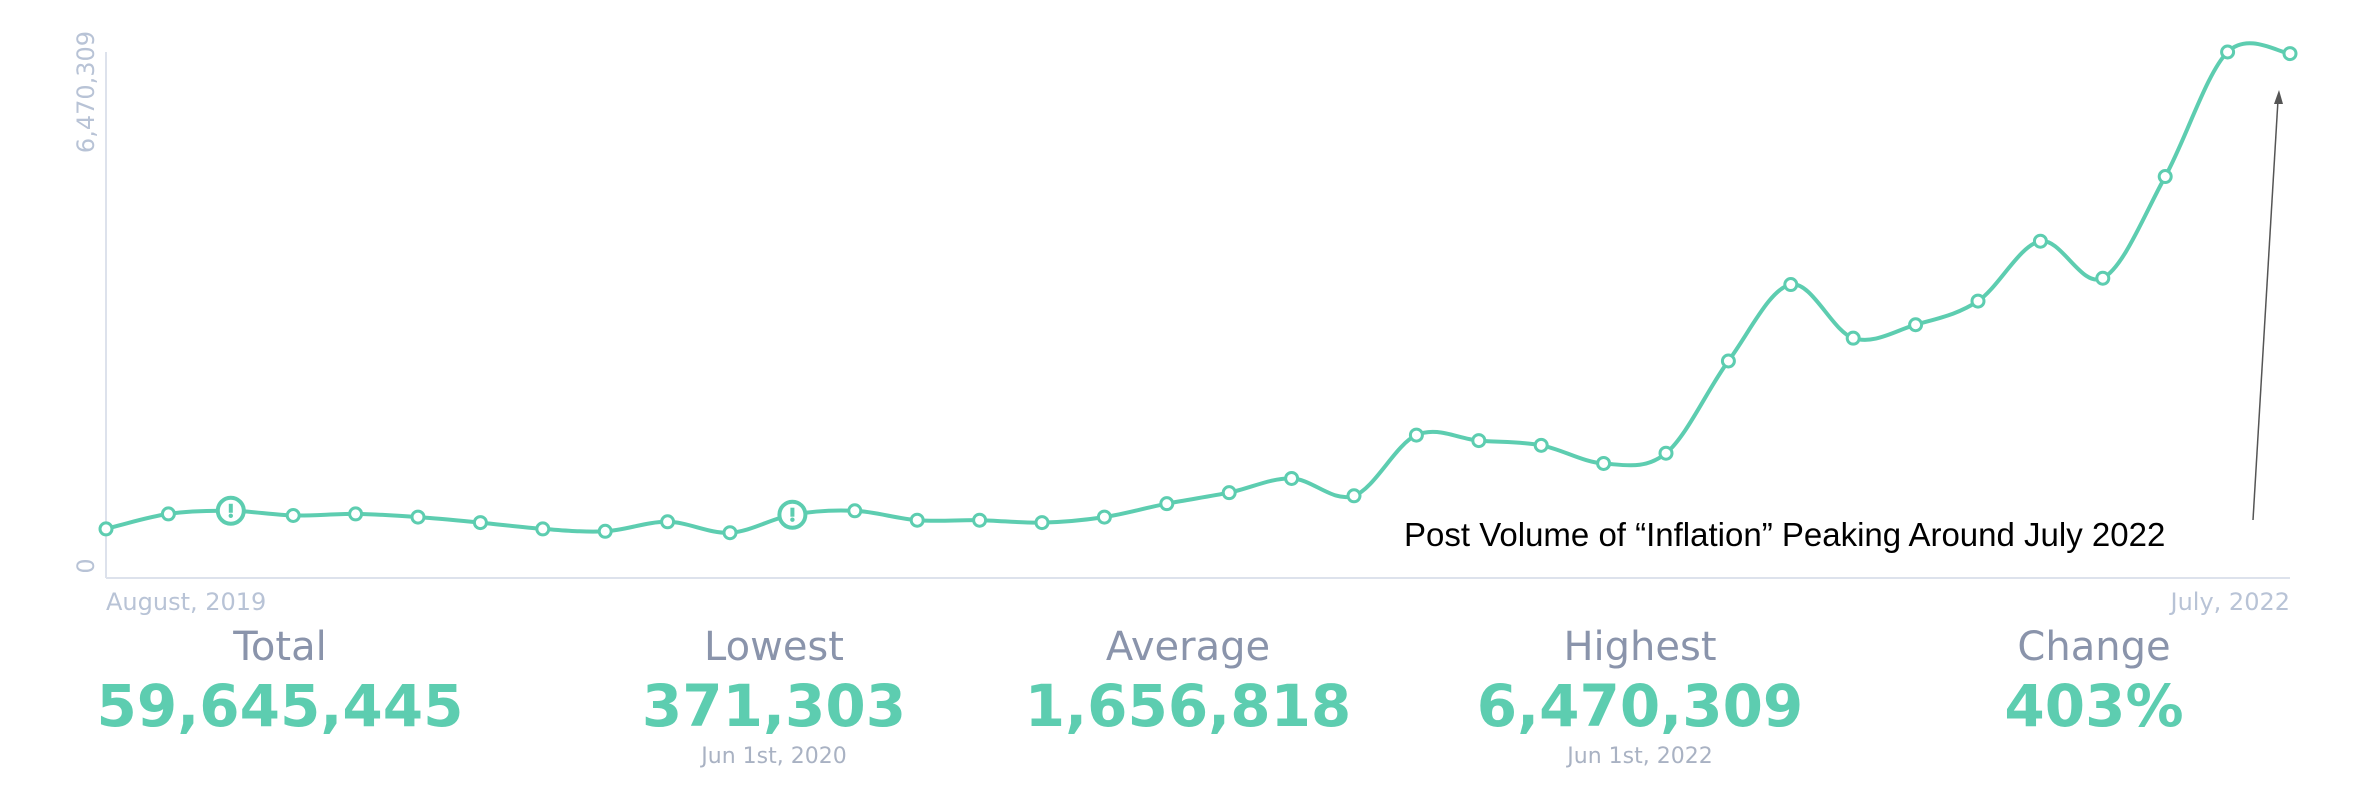 The height and width of the screenshot is (796, 2354). What do you see at coordinates (1640, 756) in the screenshot?
I see `stat-date: Jun 1st, 2022` at bounding box center [1640, 756].